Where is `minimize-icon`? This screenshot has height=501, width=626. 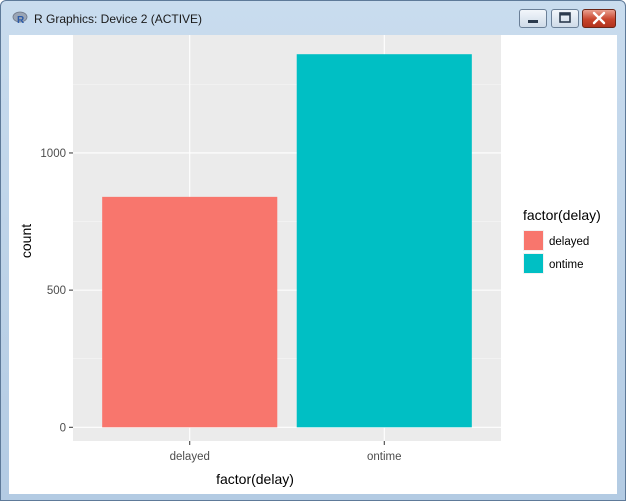
minimize-icon is located at coordinates (533, 21).